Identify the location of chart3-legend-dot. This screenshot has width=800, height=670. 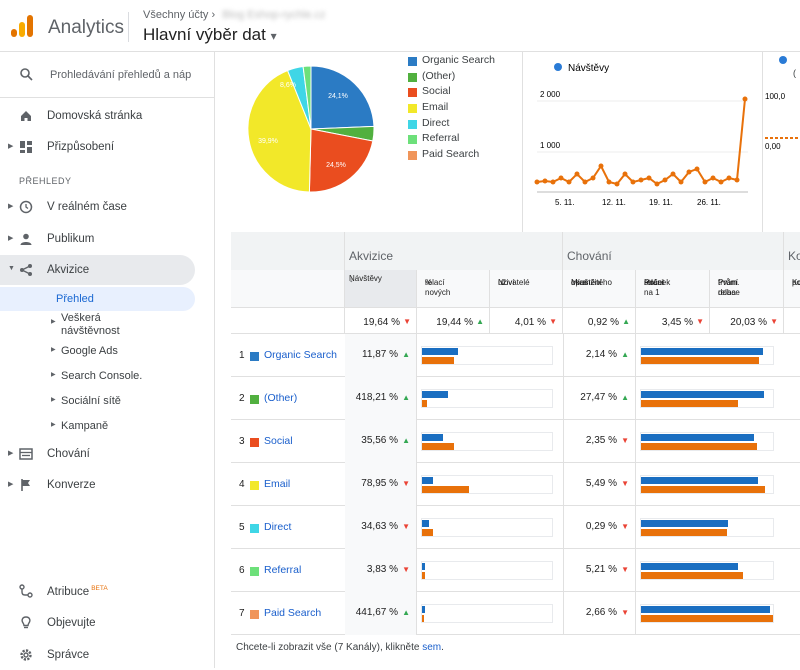
(783, 60).